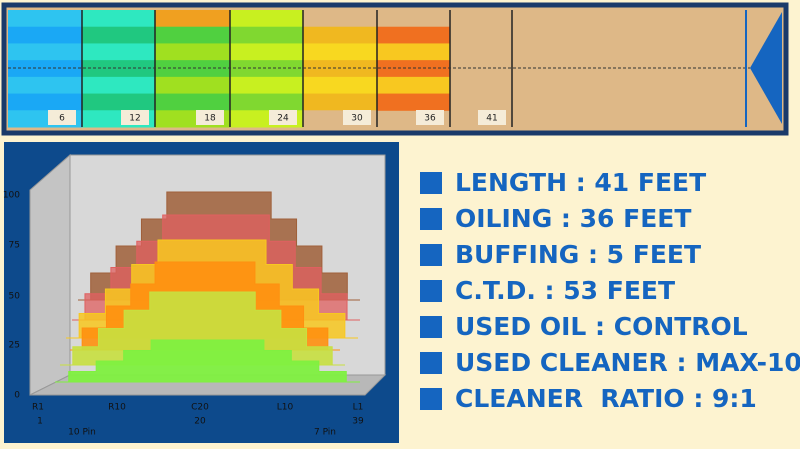  I want to click on spec-text: LENGTH : 41 FEET, so click(580, 182).